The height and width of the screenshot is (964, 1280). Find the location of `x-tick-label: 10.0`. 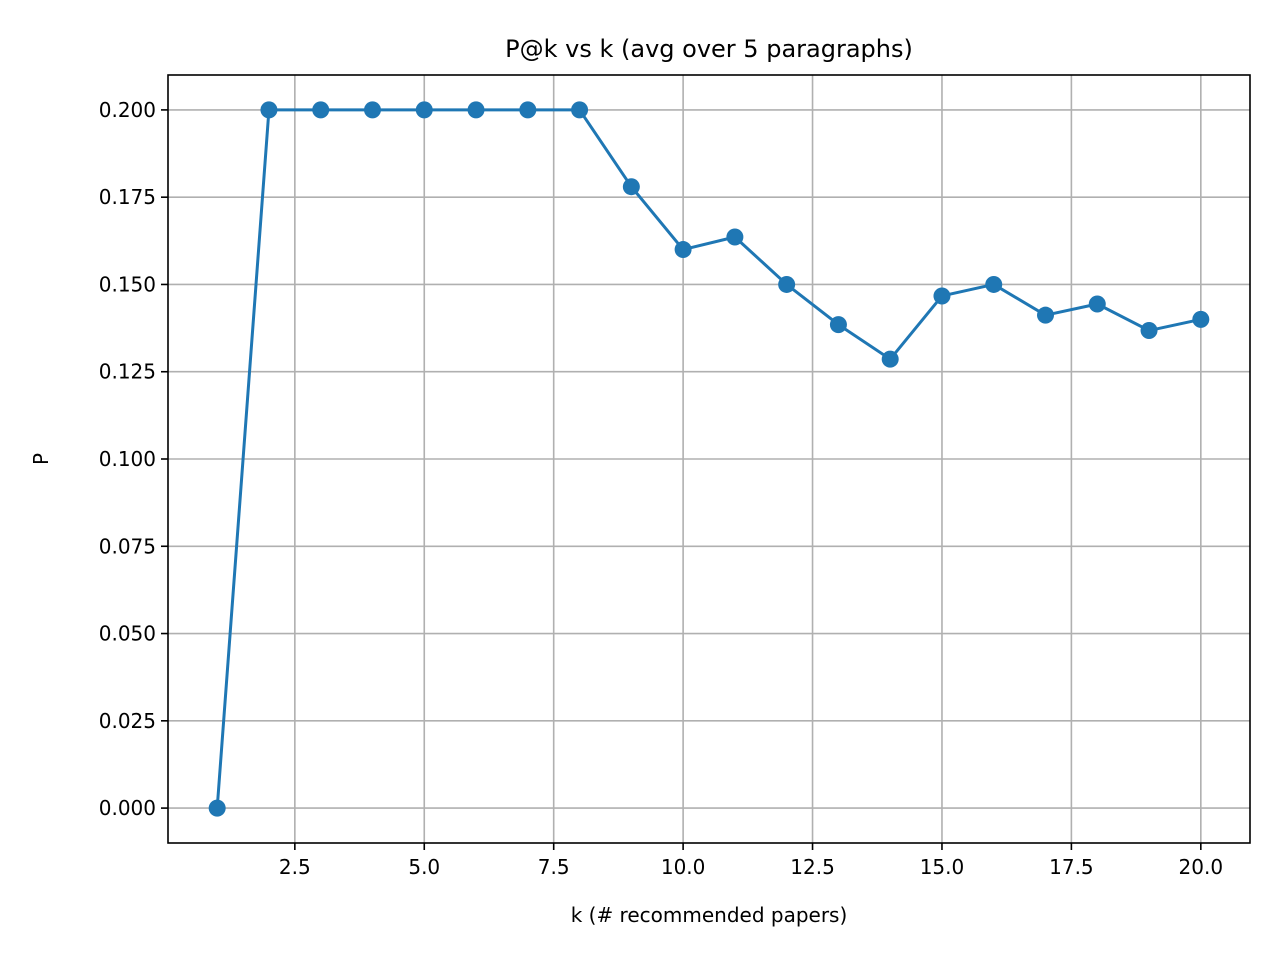

x-tick-label: 10.0 is located at coordinates (683, 867).